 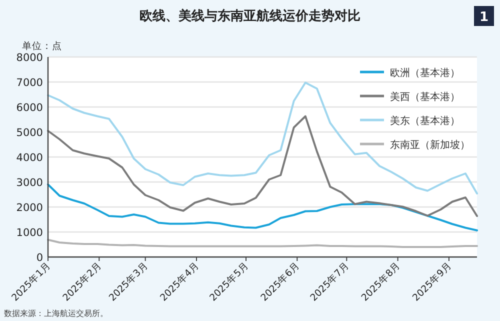 I want to click on y-tick-label: 5000, so click(x=29, y=133).